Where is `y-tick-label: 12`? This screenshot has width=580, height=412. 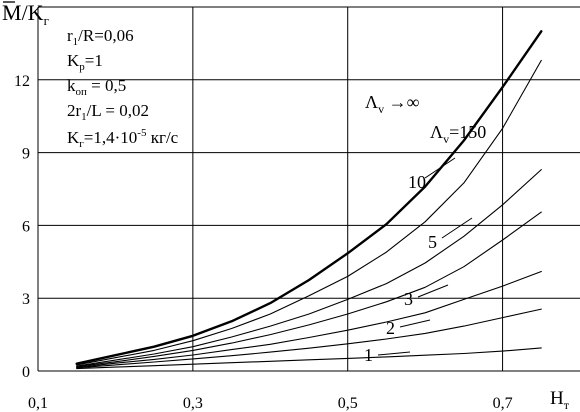
y-tick-label: 12 is located at coordinates (22, 81).